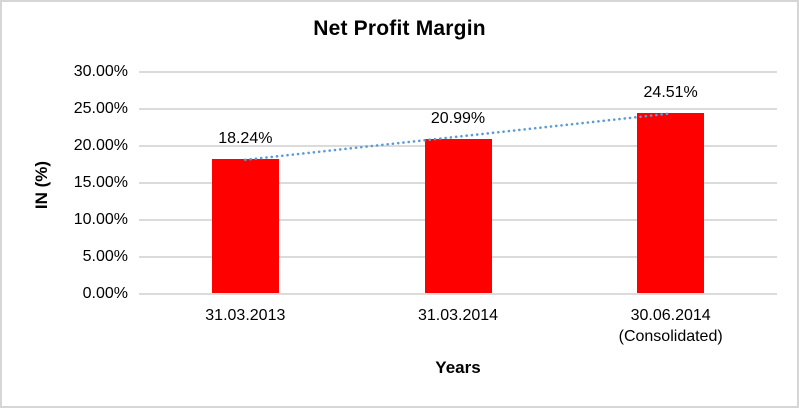 This screenshot has width=799, height=408. What do you see at coordinates (670, 326) in the screenshot?
I see `x-axis-category-label: 30.06.2014 (Consolidated)` at bounding box center [670, 326].